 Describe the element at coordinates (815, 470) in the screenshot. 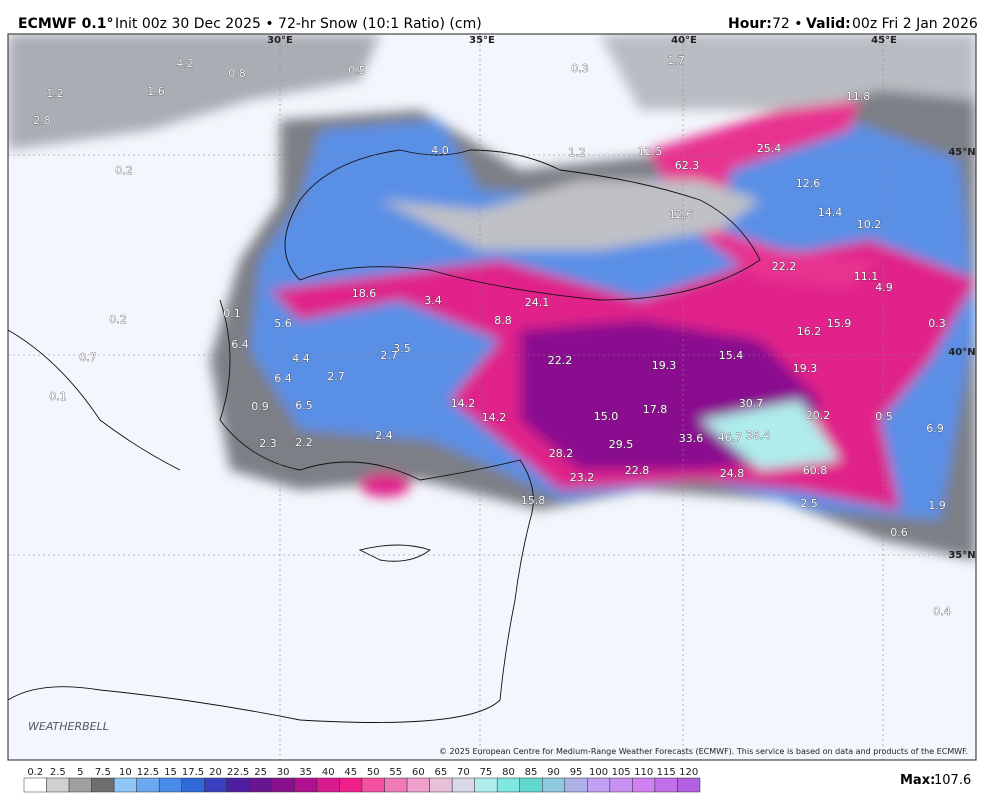

I see `snow-total-label: 60.8` at that location.